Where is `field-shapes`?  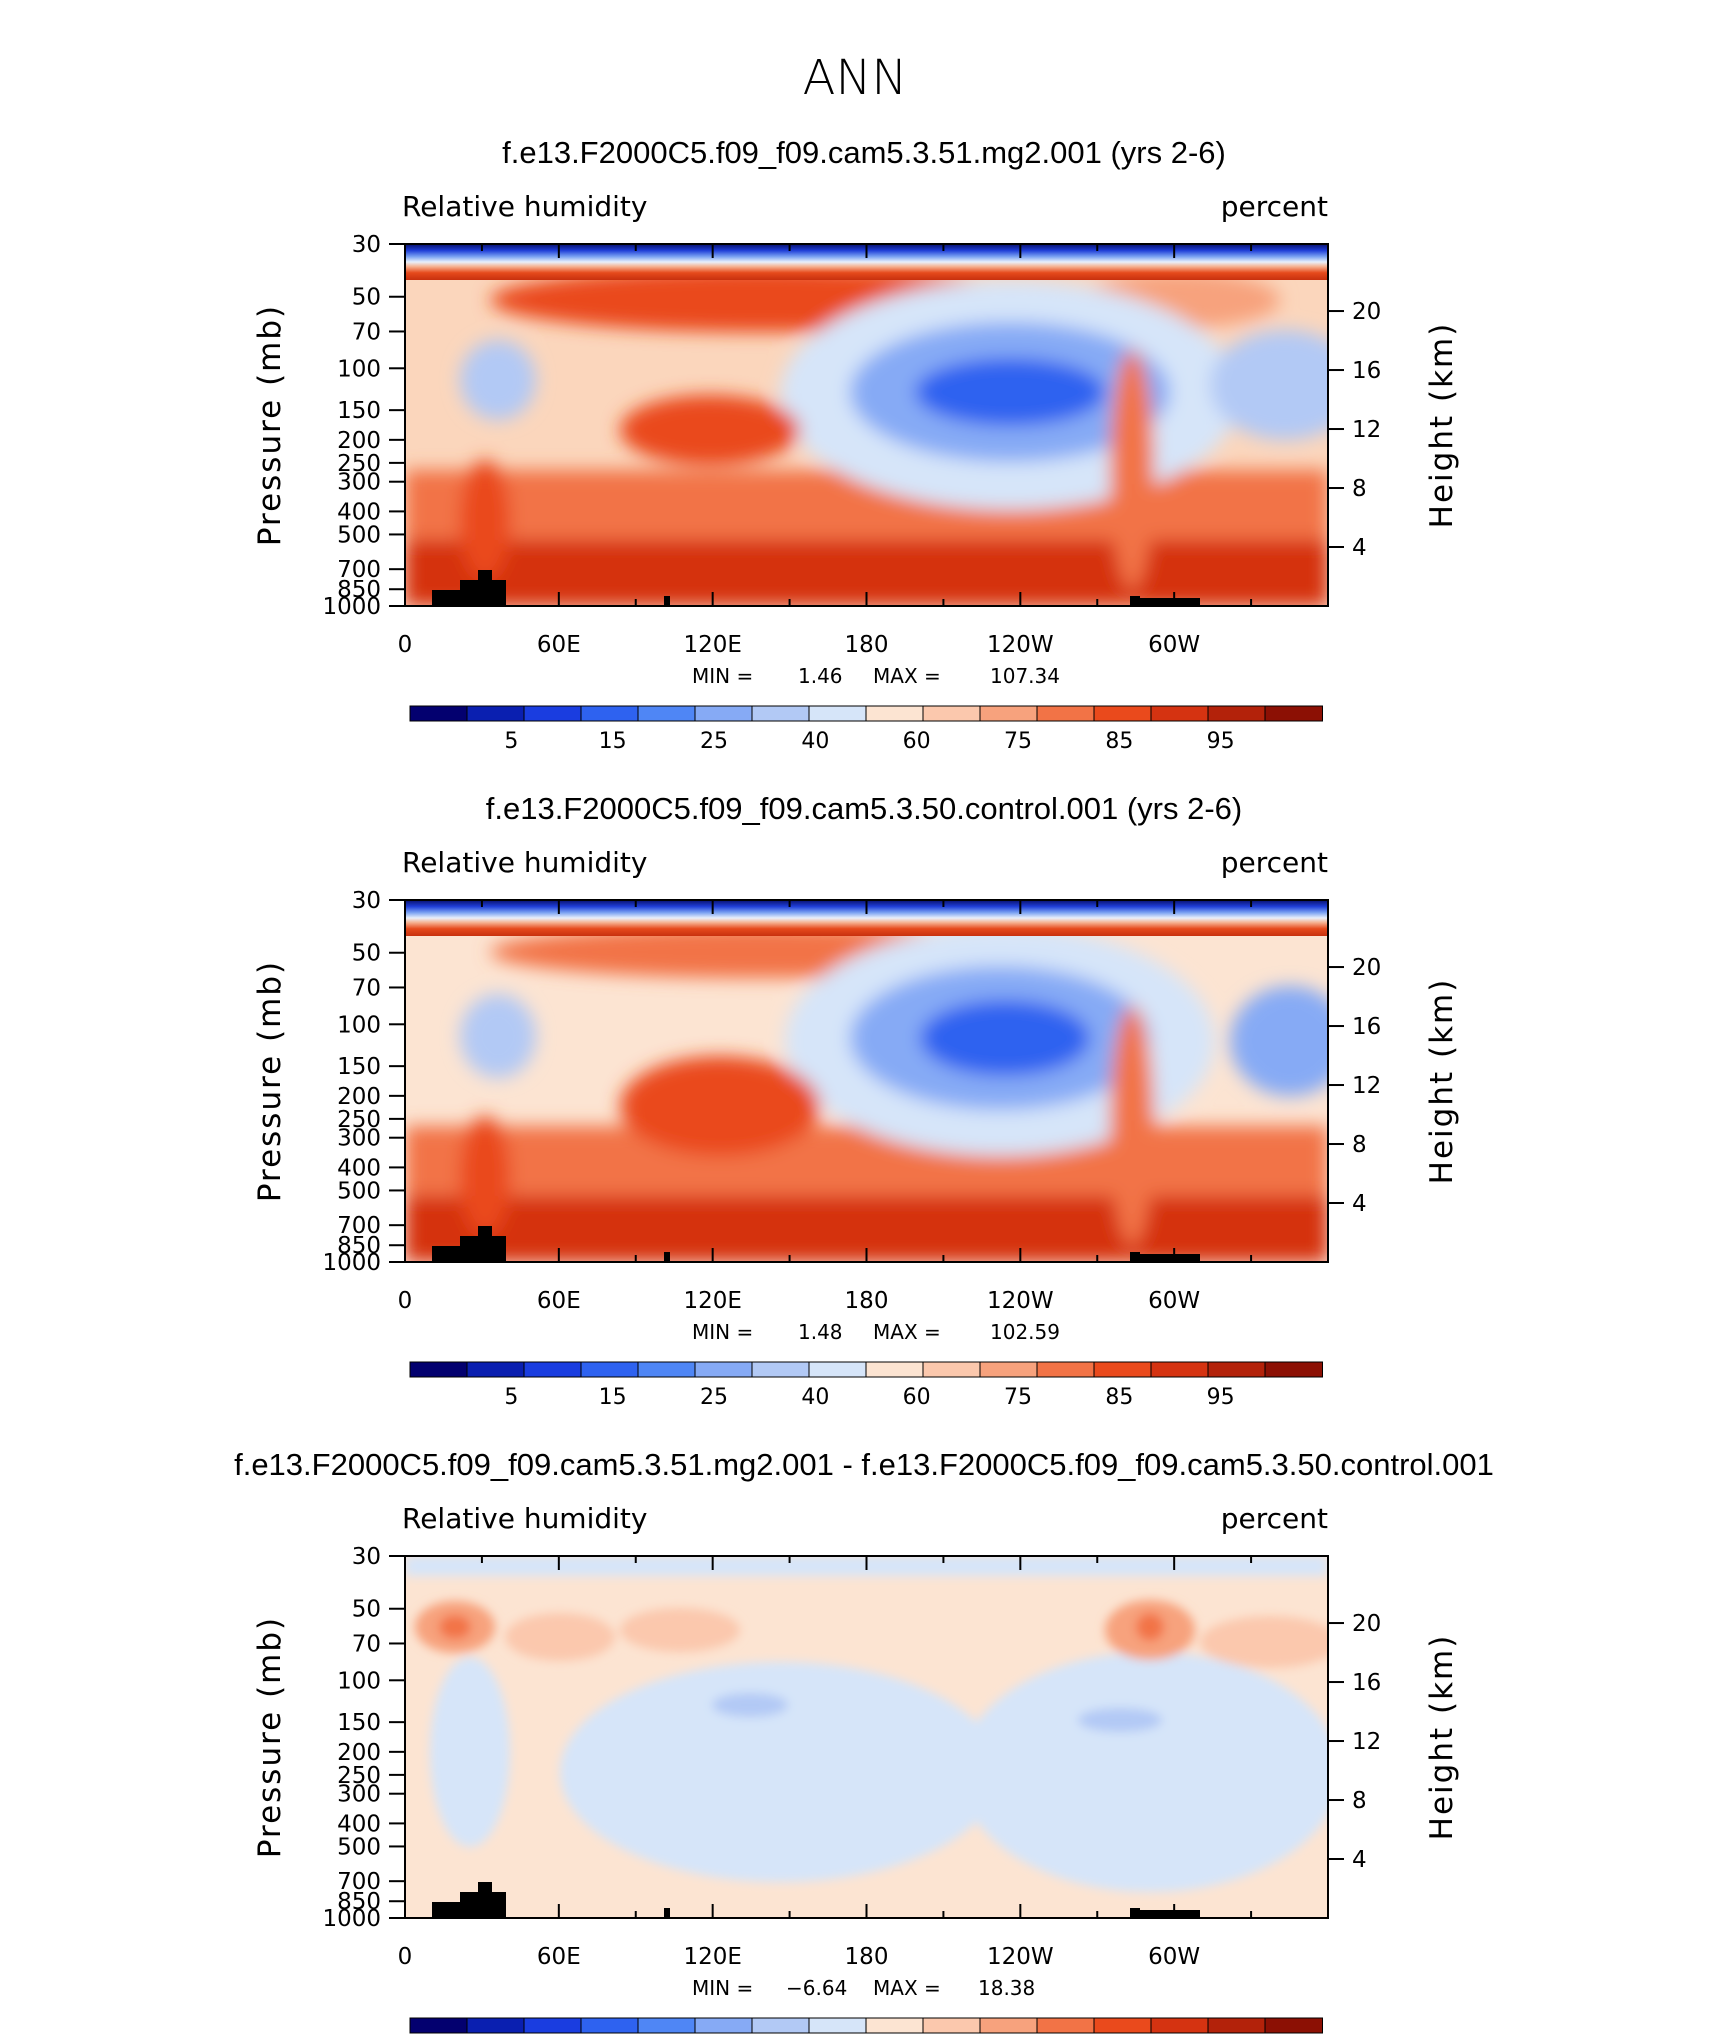
field-shapes is located at coordinates (866, 1724).